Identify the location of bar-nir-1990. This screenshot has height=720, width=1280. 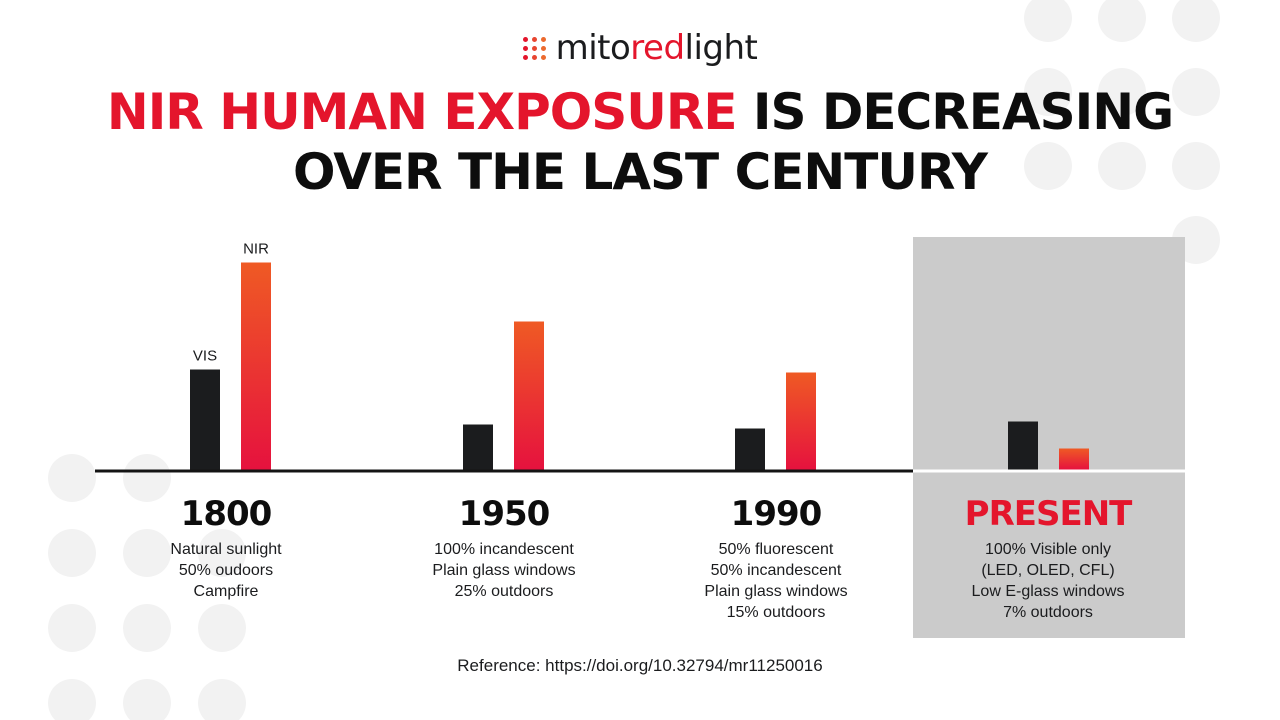
(801, 421).